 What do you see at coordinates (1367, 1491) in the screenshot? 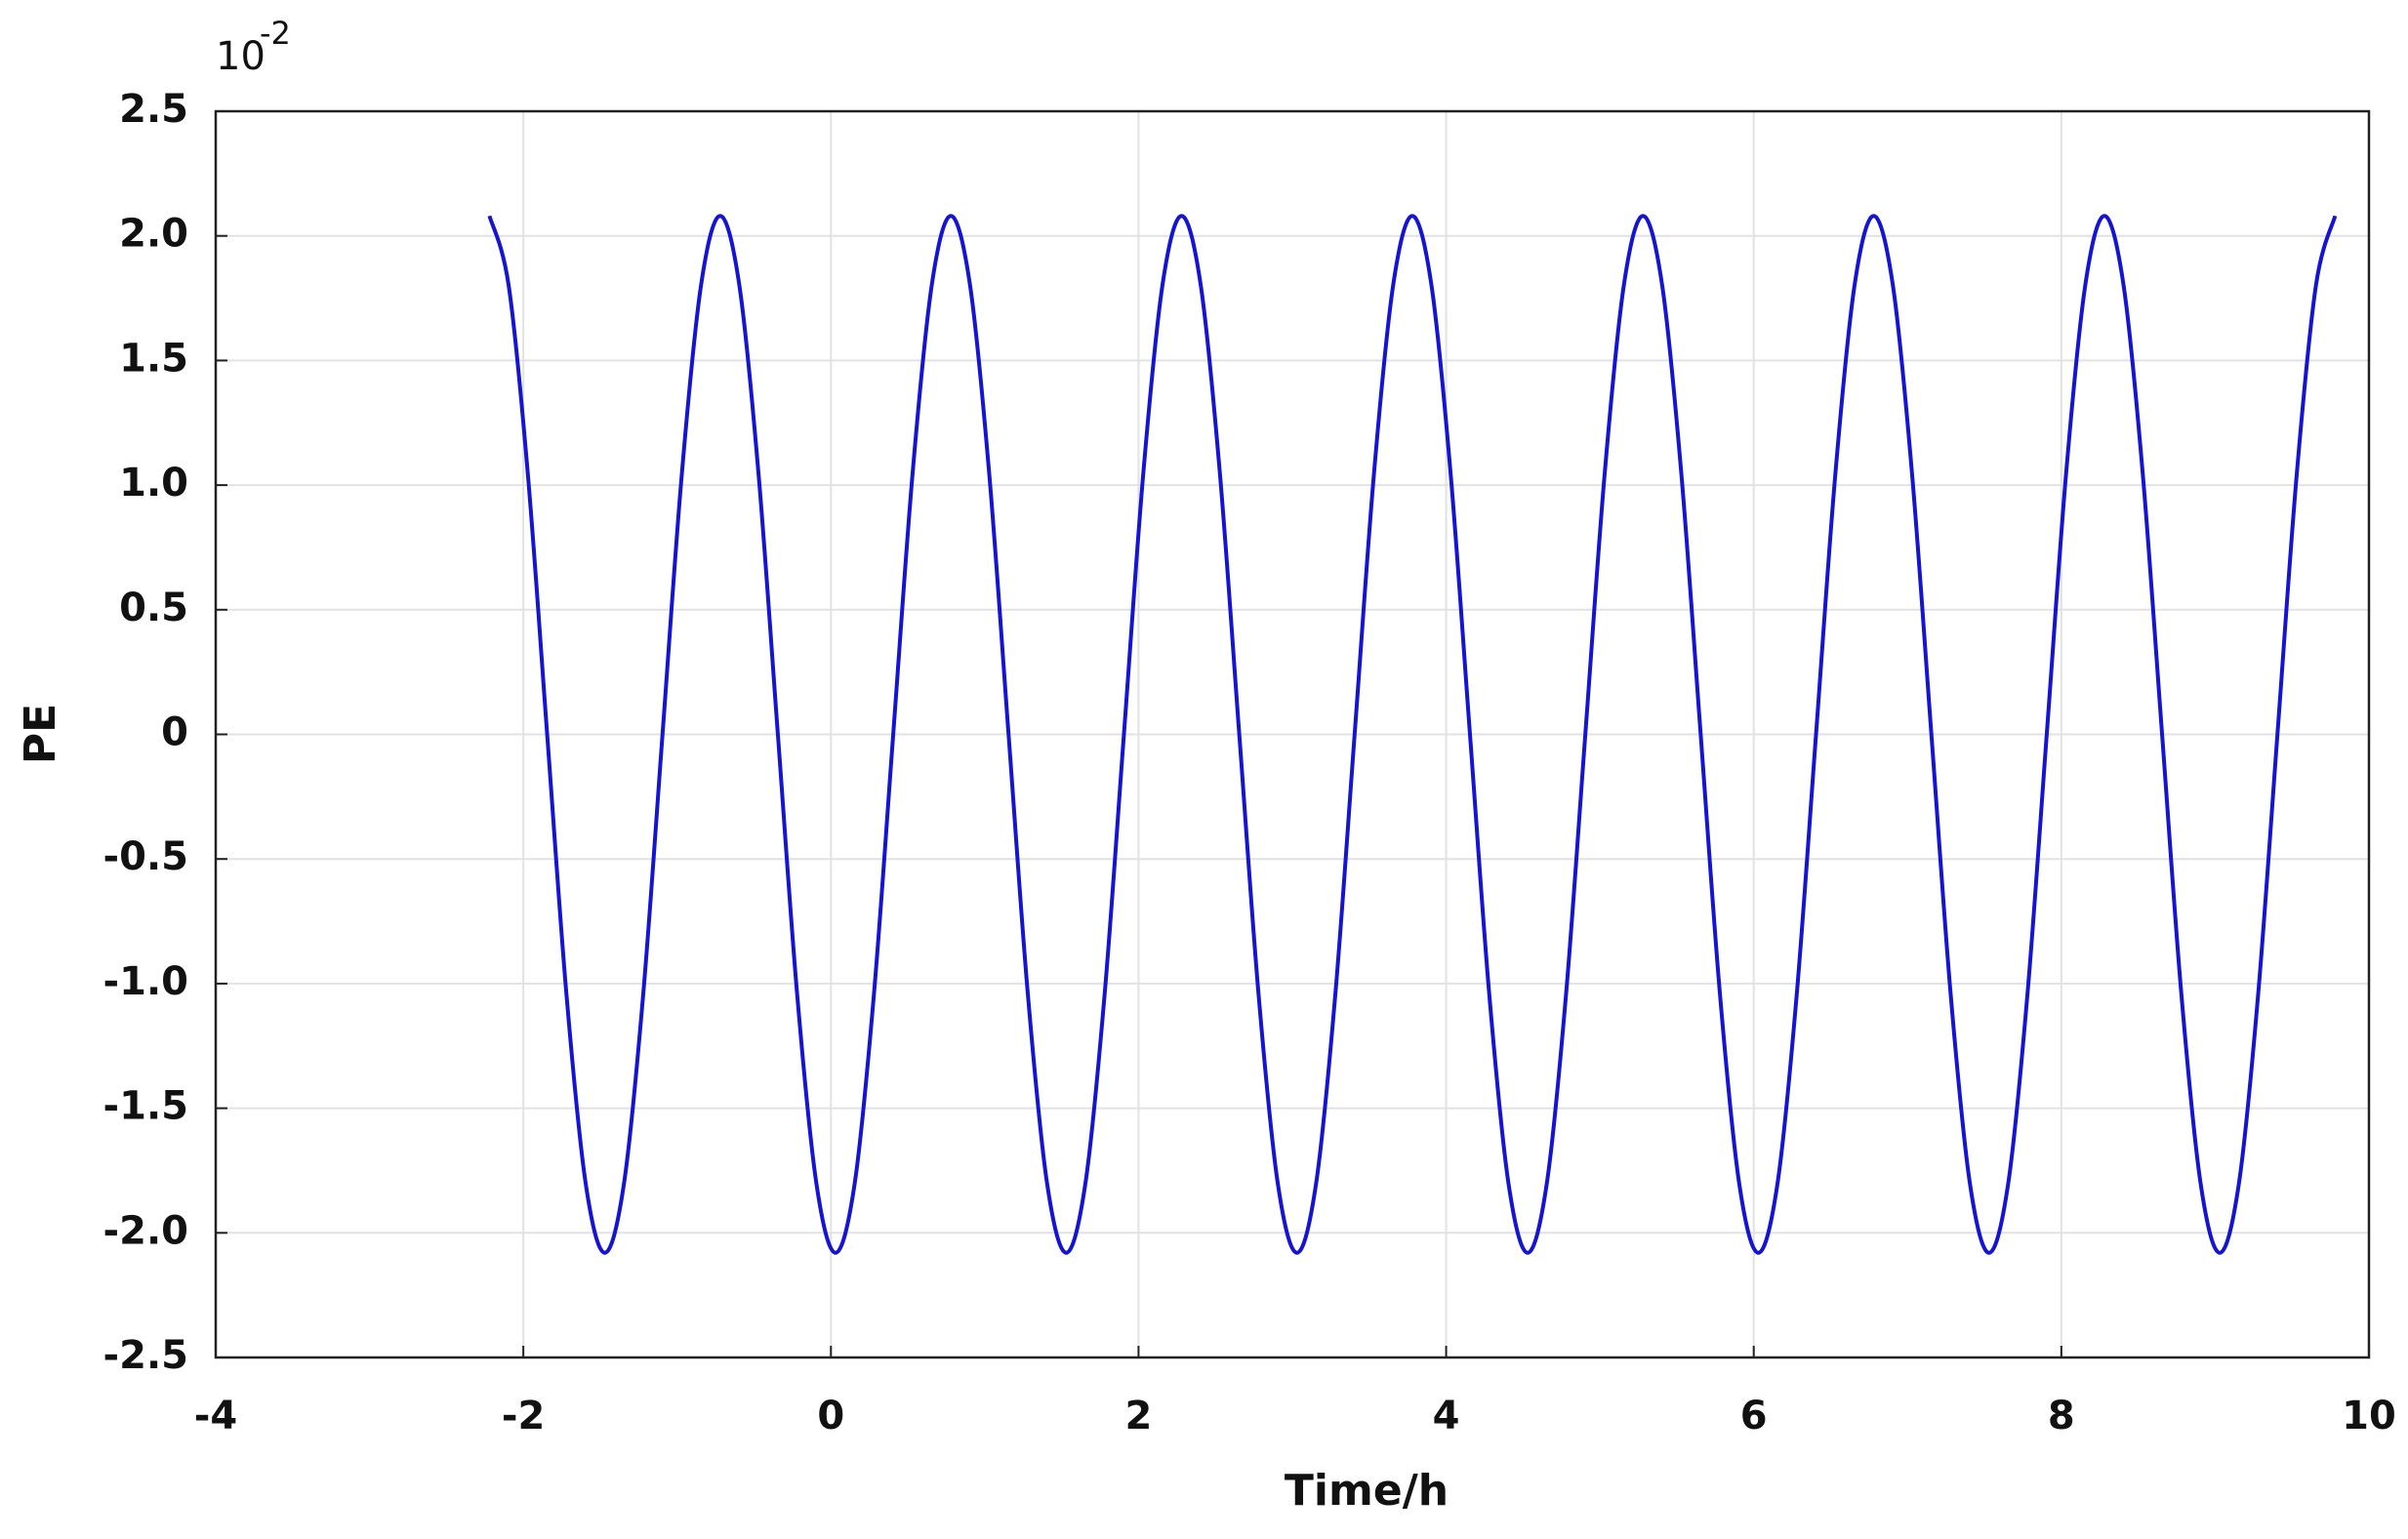
I see `x-axis-title: Time/h` at bounding box center [1367, 1491].